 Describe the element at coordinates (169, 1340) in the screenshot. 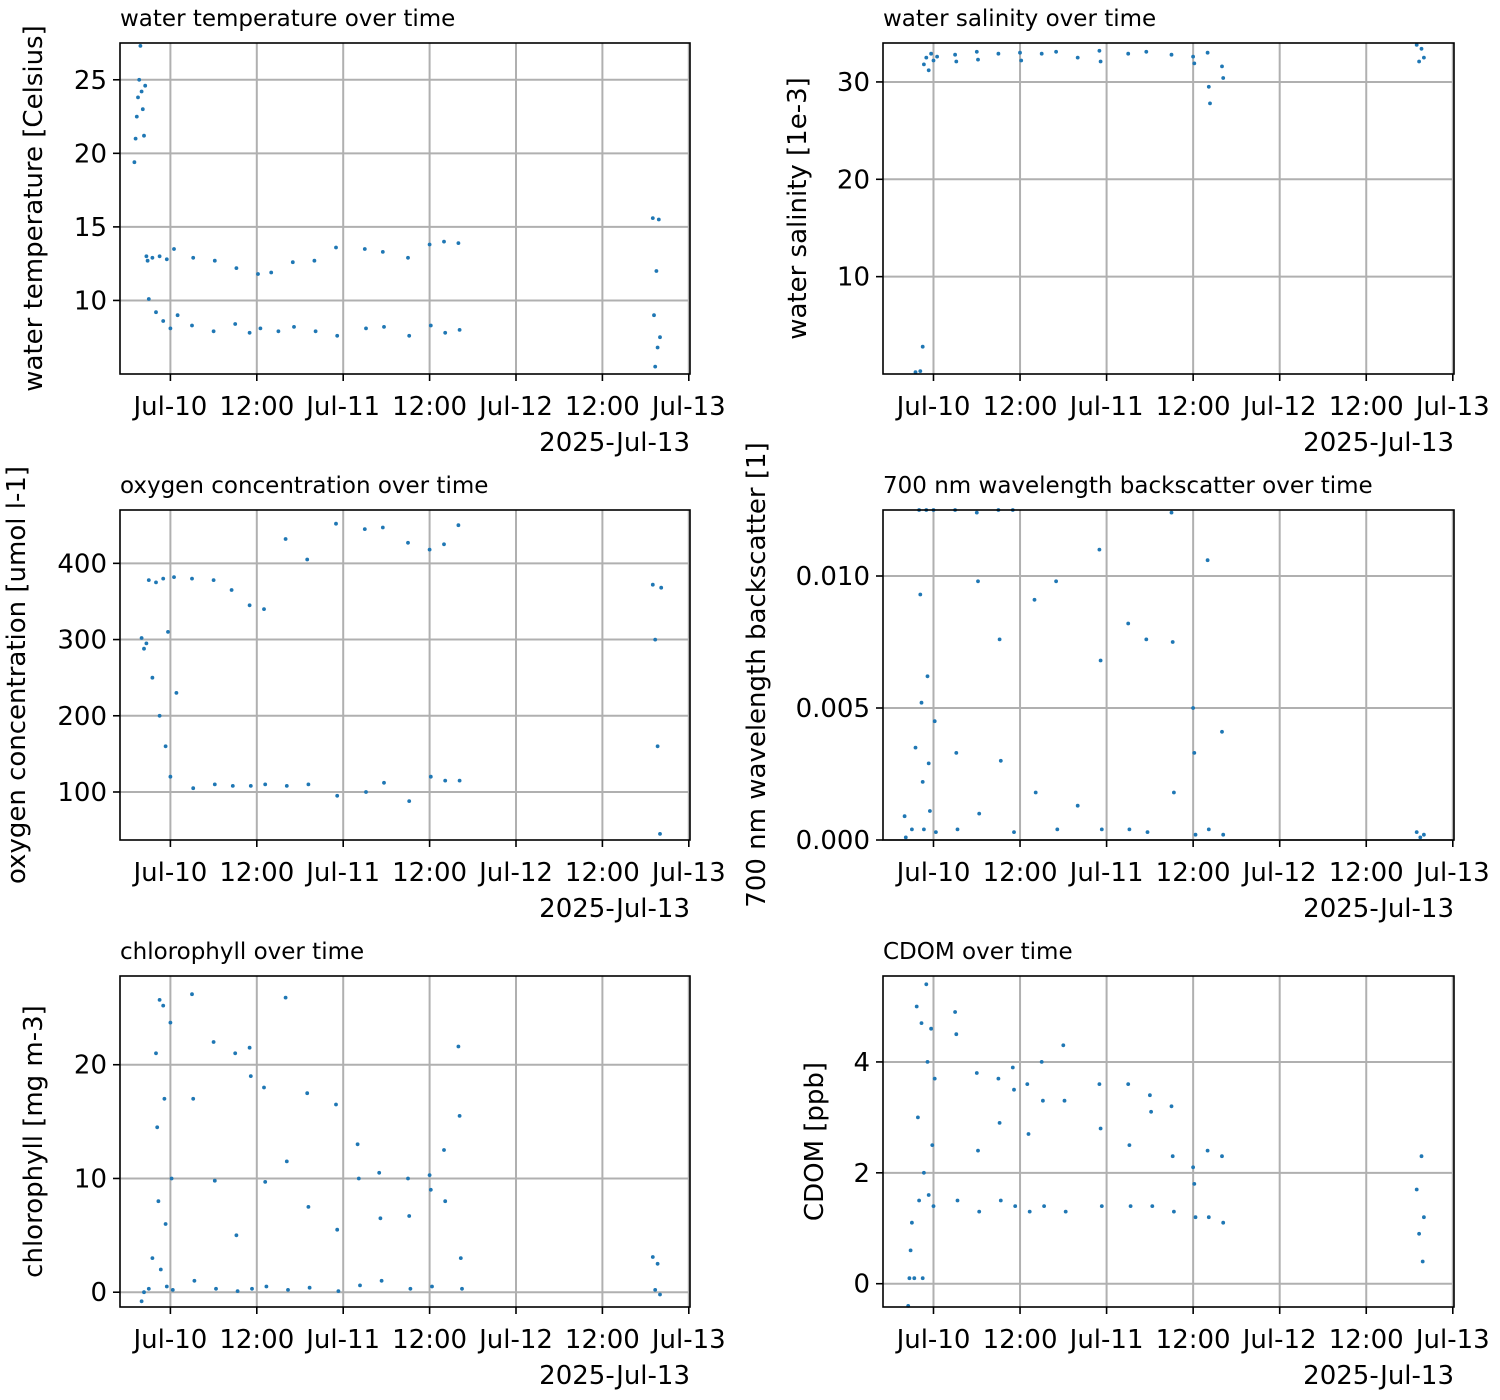

I see `x-tick-label: Jul-10` at that location.